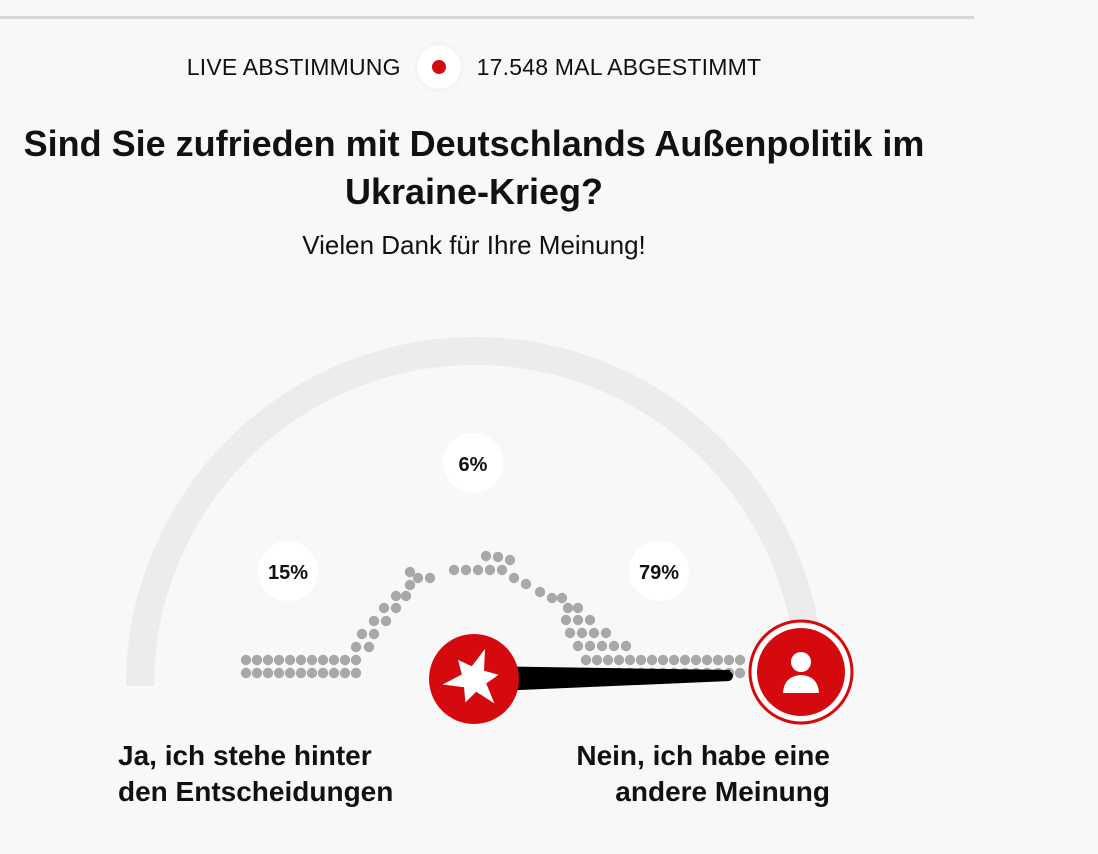 This screenshot has width=1098, height=854. Describe the element at coordinates (722, 791) in the screenshot. I see `option-nein-line2: andere Meinung` at that location.